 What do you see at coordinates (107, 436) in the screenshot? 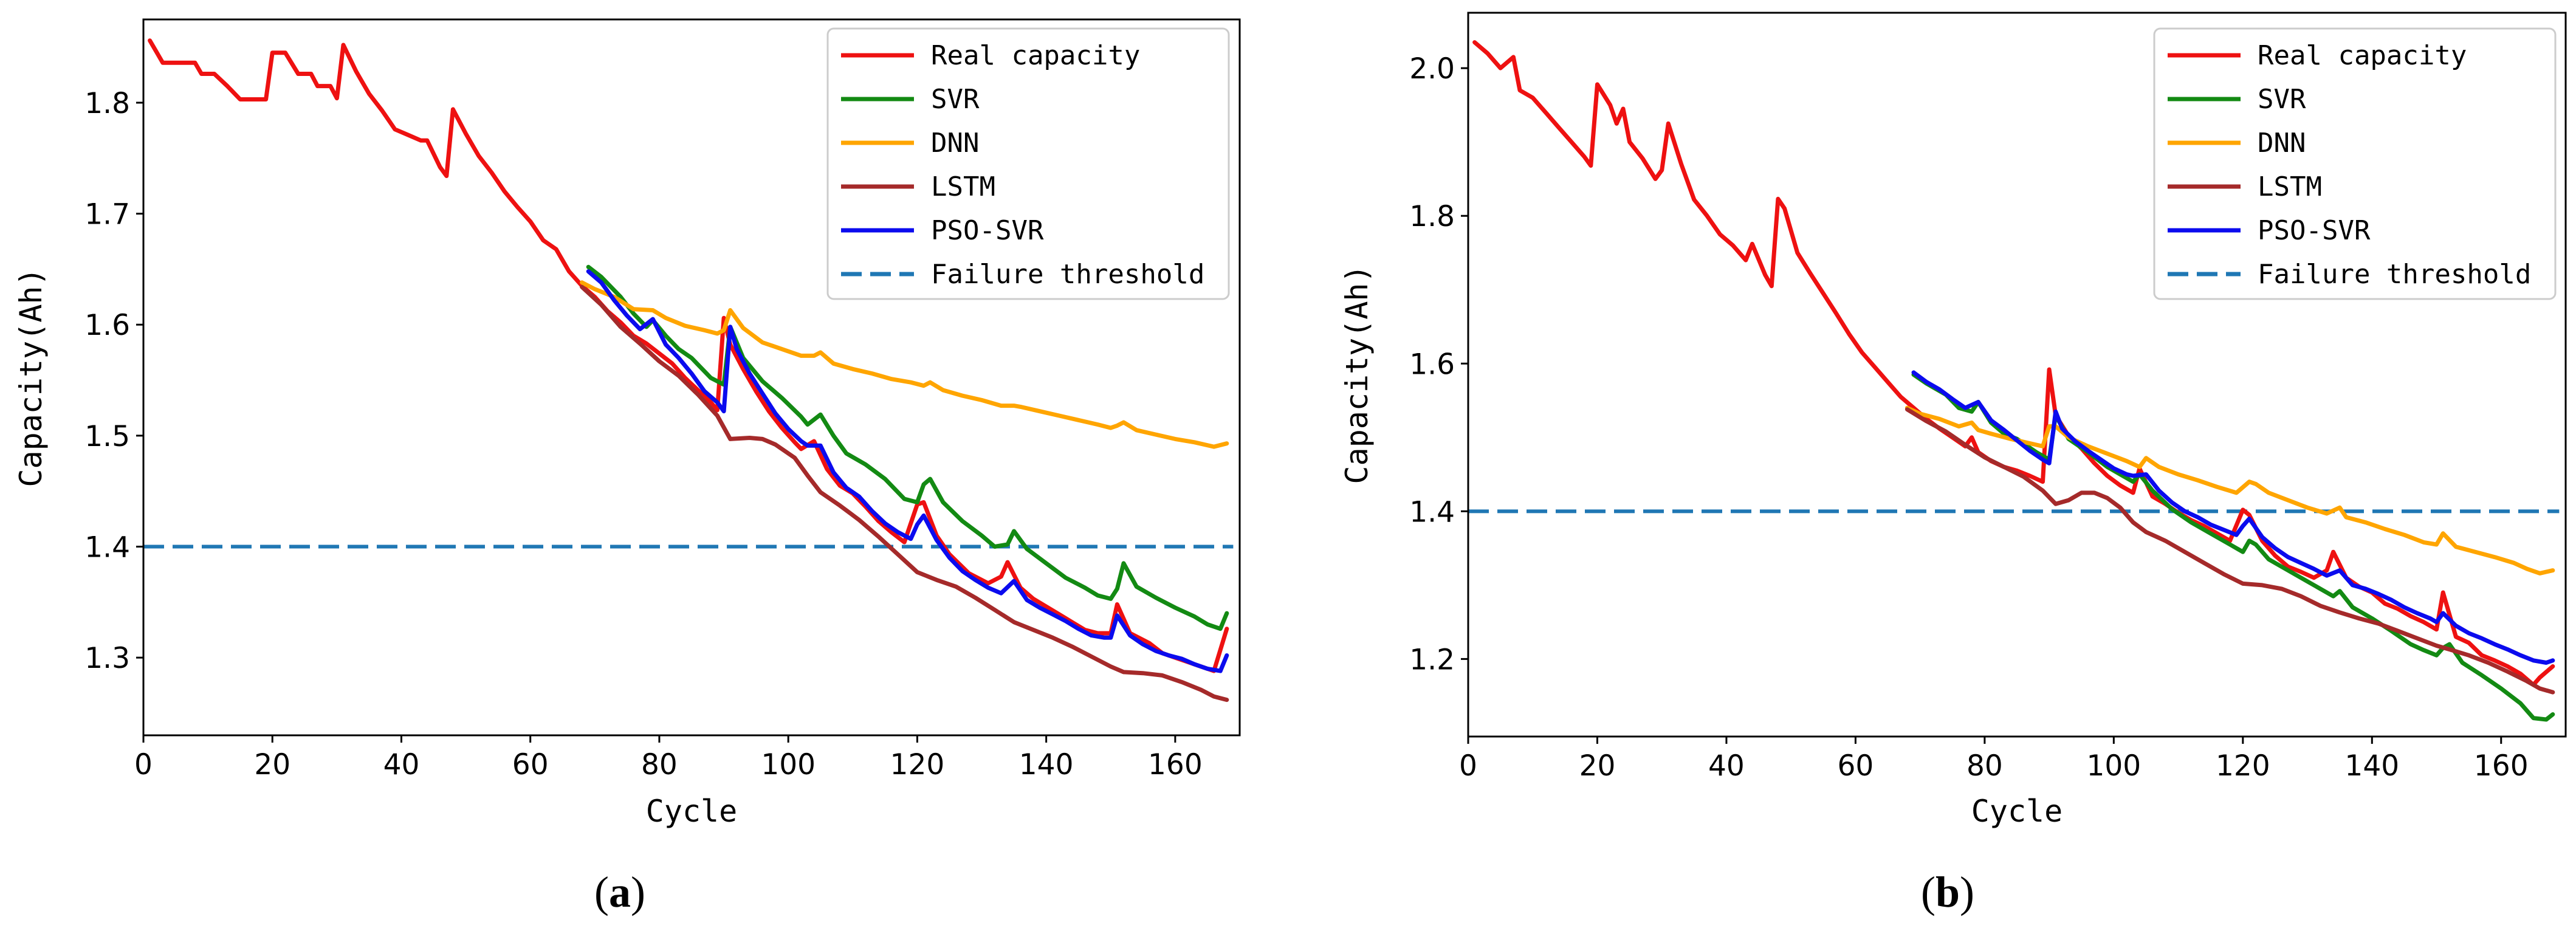
I see `y-tick-label: 1.5` at bounding box center [107, 436].